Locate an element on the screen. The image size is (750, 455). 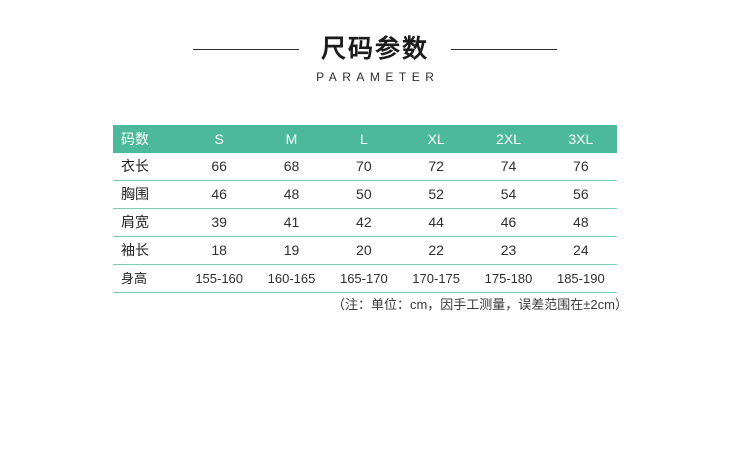
page-header: 尺码参数 PARAMETER is located at coordinates (375, 59).